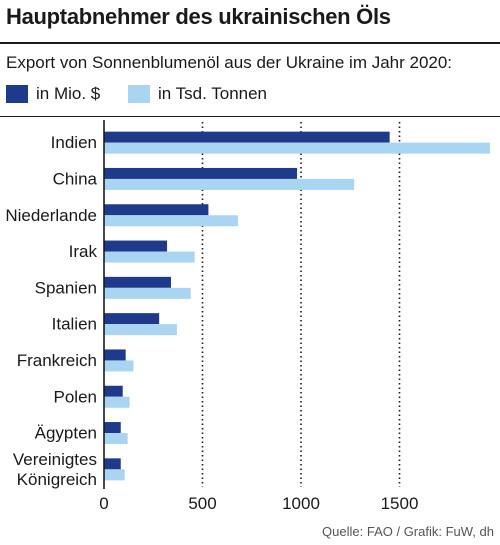 This screenshot has width=500, height=545. What do you see at coordinates (74, 142) in the screenshot?
I see `category-label-0: Indien` at bounding box center [74, 142].